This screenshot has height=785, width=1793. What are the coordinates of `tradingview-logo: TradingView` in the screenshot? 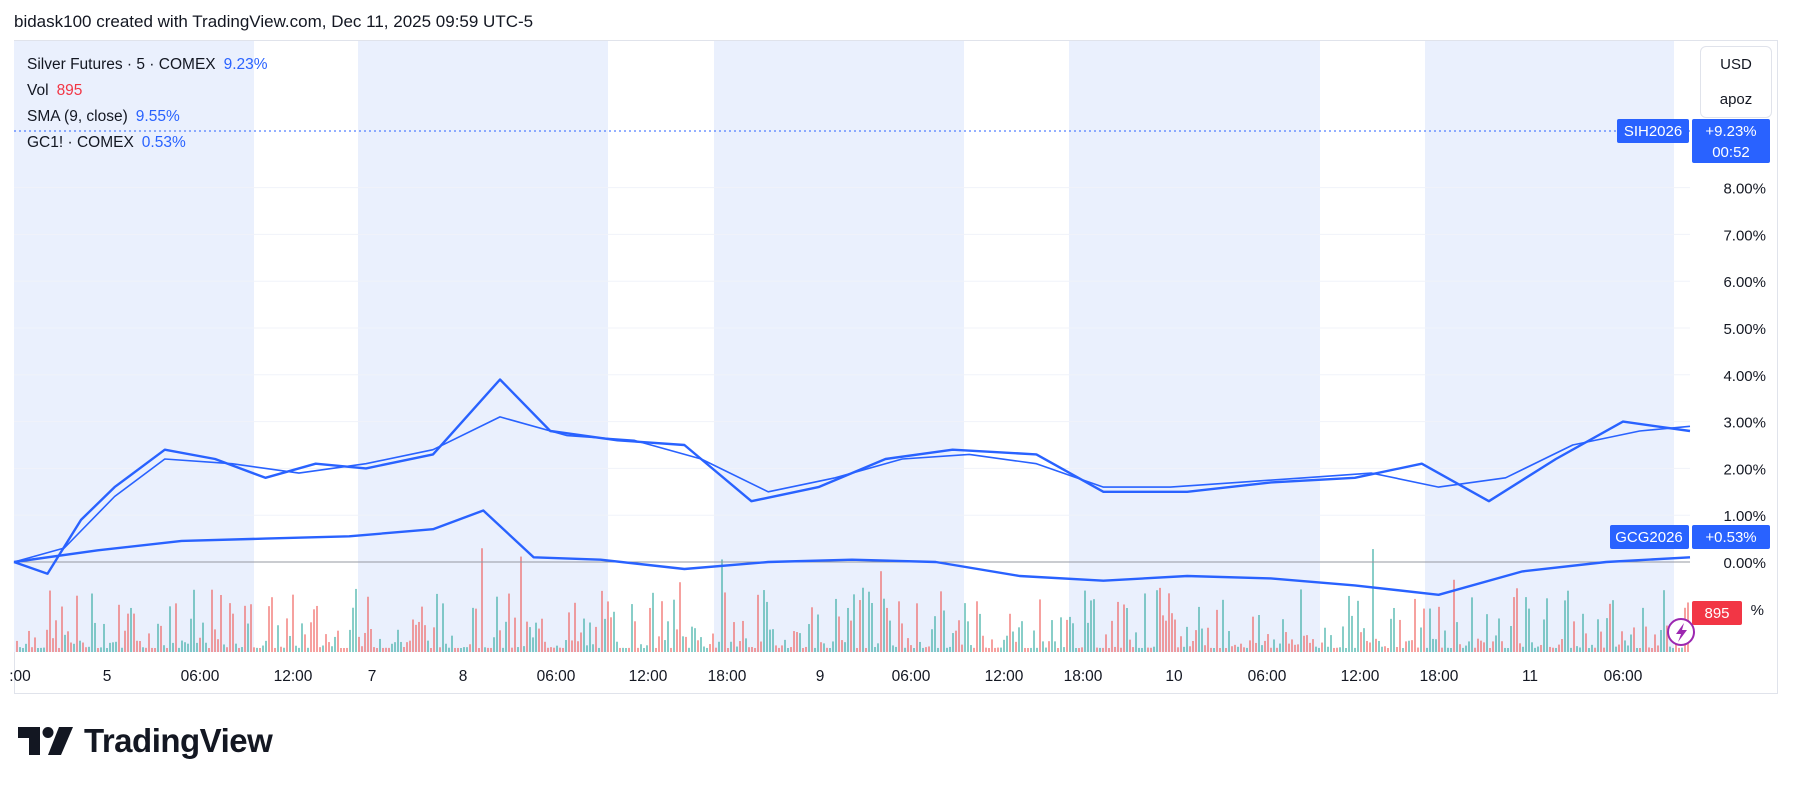 It's located at (145, 741).